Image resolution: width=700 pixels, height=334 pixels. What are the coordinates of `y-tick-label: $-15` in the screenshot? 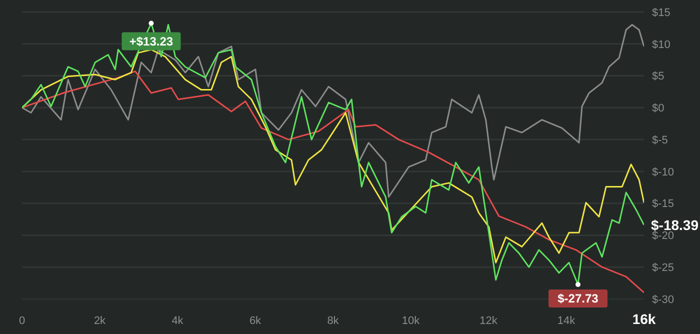 It's located at (663, 204).